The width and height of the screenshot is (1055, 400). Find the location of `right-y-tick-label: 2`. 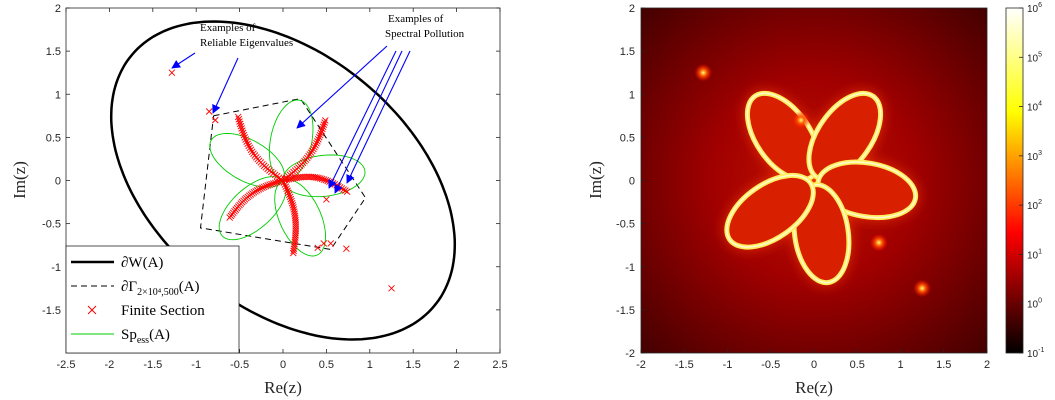

right-y-tick-label: 2 is located at coordinates (632, 9).